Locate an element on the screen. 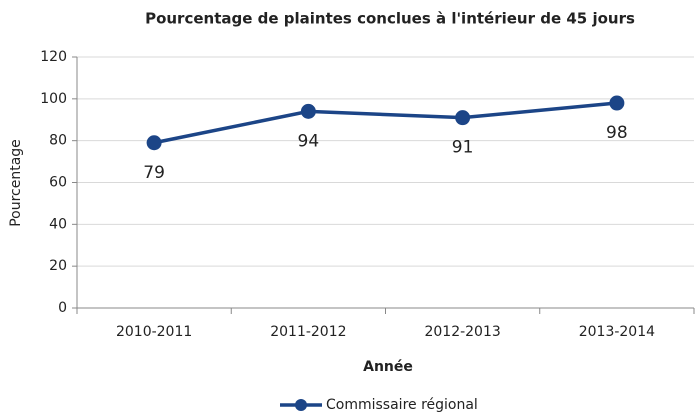 The image size is (695, 415). series-line is located at coordinates (385, 123).